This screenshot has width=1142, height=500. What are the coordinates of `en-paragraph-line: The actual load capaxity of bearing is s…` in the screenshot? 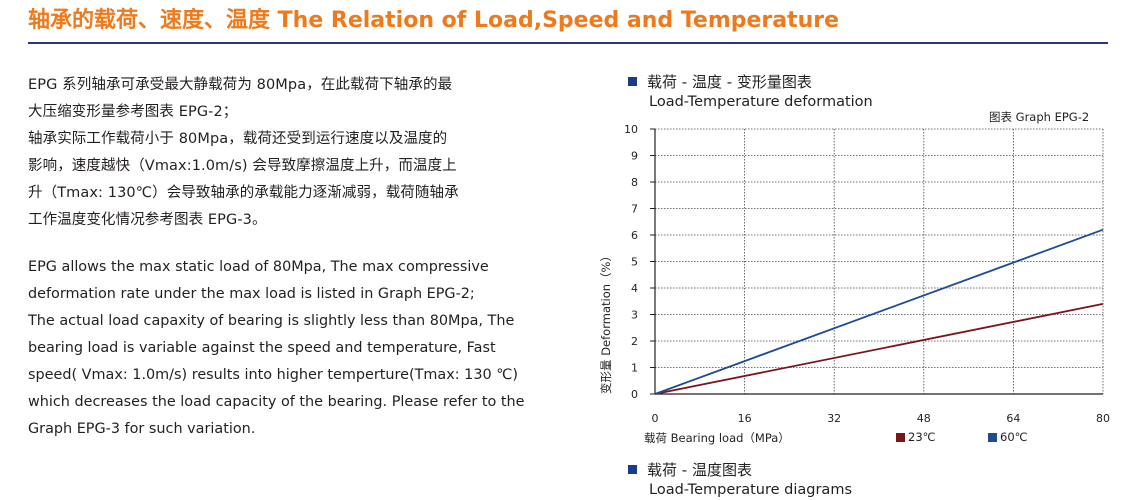 It's located at (271, 321).